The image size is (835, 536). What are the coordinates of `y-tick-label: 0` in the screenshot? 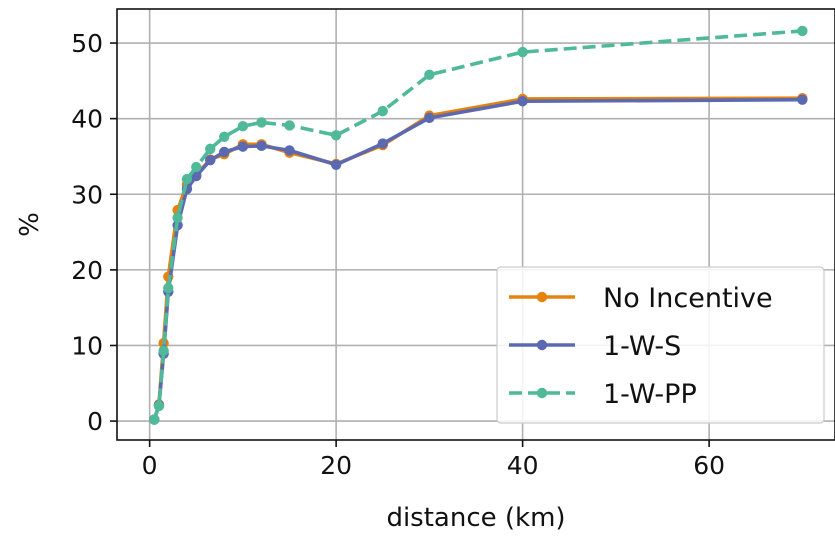 It's located at (95, 421).